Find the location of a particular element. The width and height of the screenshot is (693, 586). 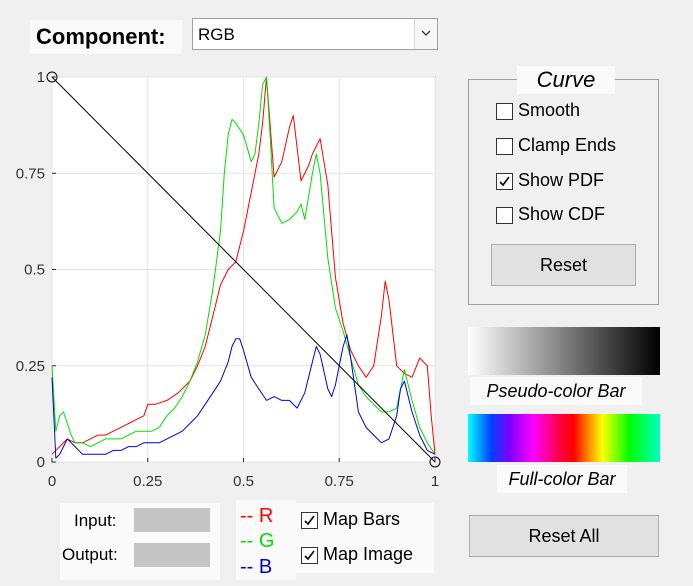

full-color-bar is located at coordinates (564, 438).